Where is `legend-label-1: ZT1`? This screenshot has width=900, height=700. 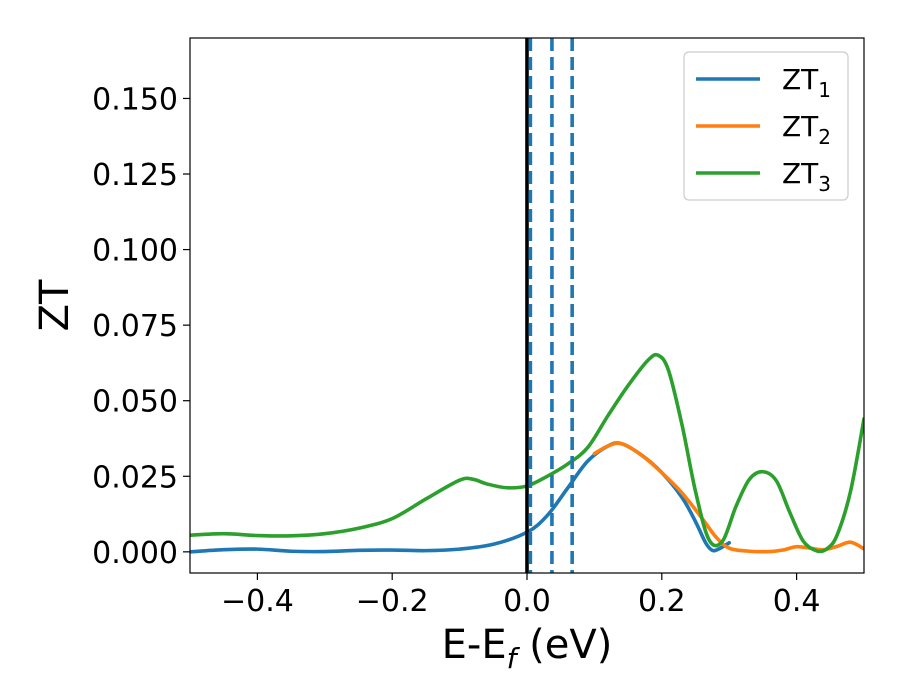 legend-label-1: ZT1 is located at coordinates (806, 82).